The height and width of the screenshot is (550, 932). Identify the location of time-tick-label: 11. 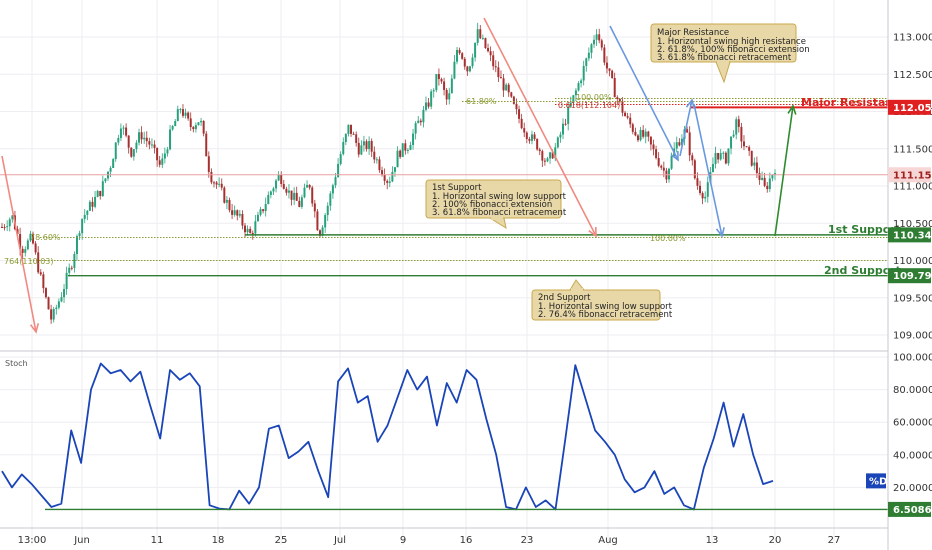
(157, 540).